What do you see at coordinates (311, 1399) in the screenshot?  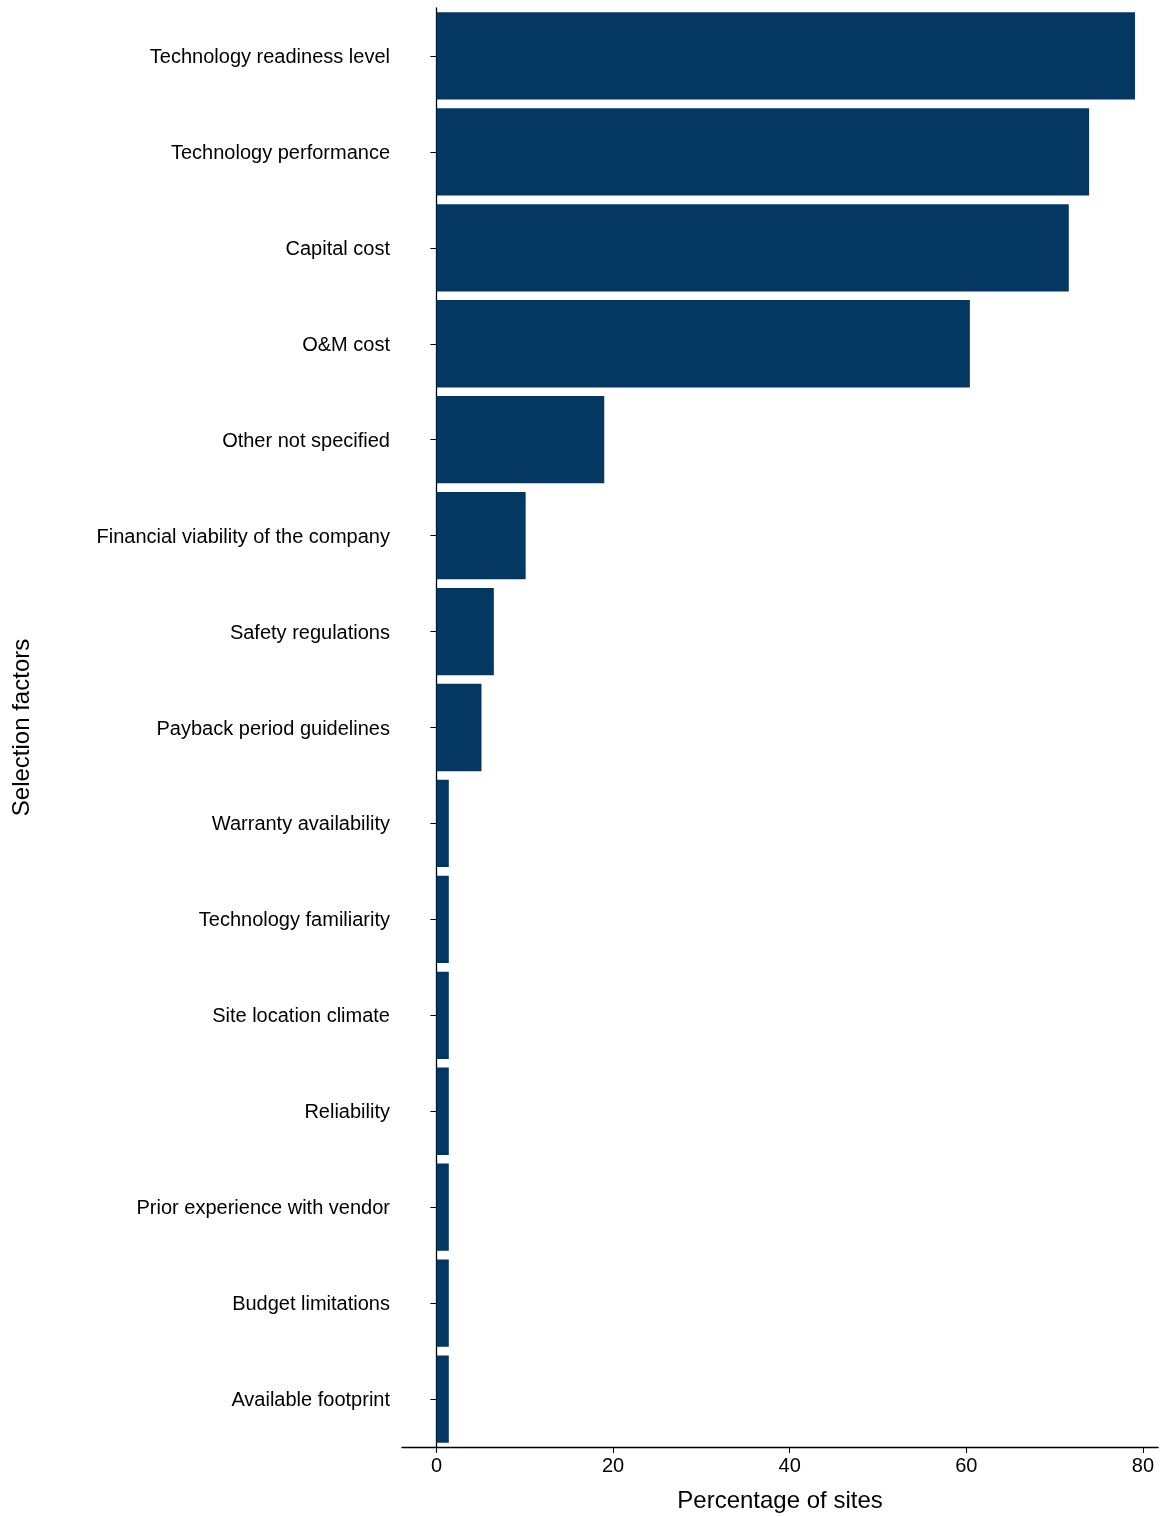 I see `y-tick-label: Available footprint` at bounding box center [311, 1399].